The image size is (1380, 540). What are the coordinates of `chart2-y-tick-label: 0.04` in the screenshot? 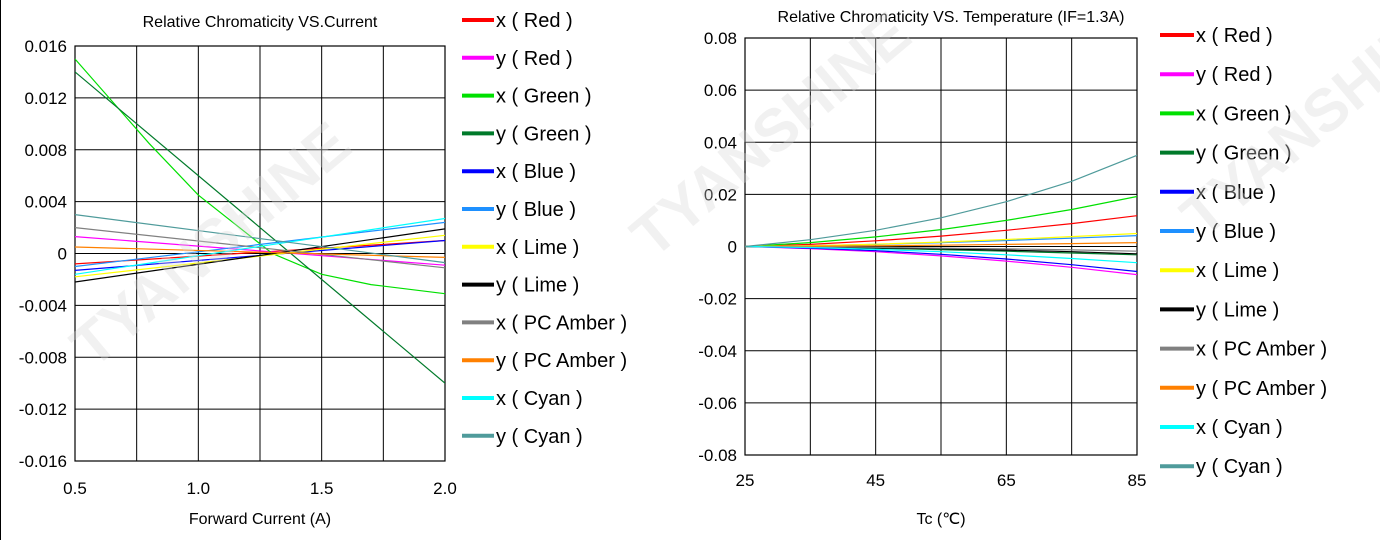 It's located at (720, 142).